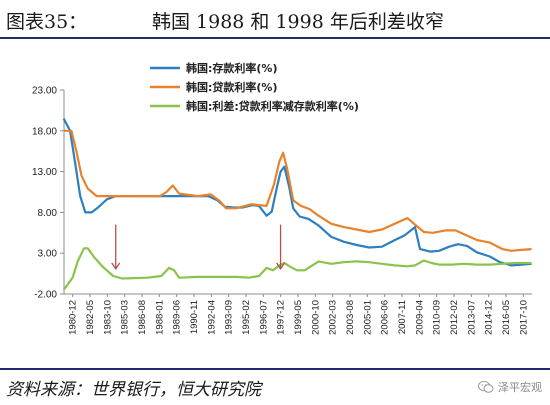 This screenshot has width=550, height=405. Describe the element at coordinates (229, 317) in the screenshot. I see `x-tick-label: 1993-09` at that location.